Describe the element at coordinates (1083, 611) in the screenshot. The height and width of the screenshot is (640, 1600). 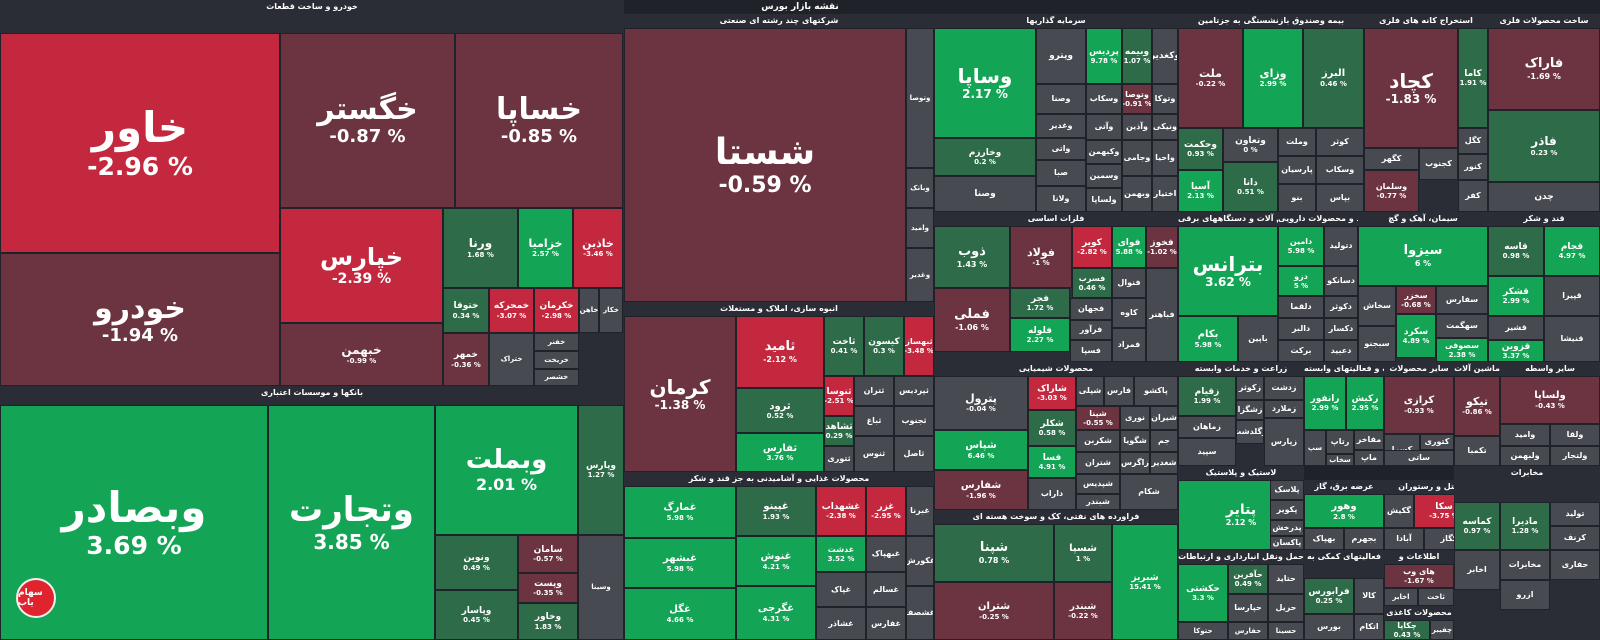
I see `stock-tile: شبندر -0.22 %` at that location.